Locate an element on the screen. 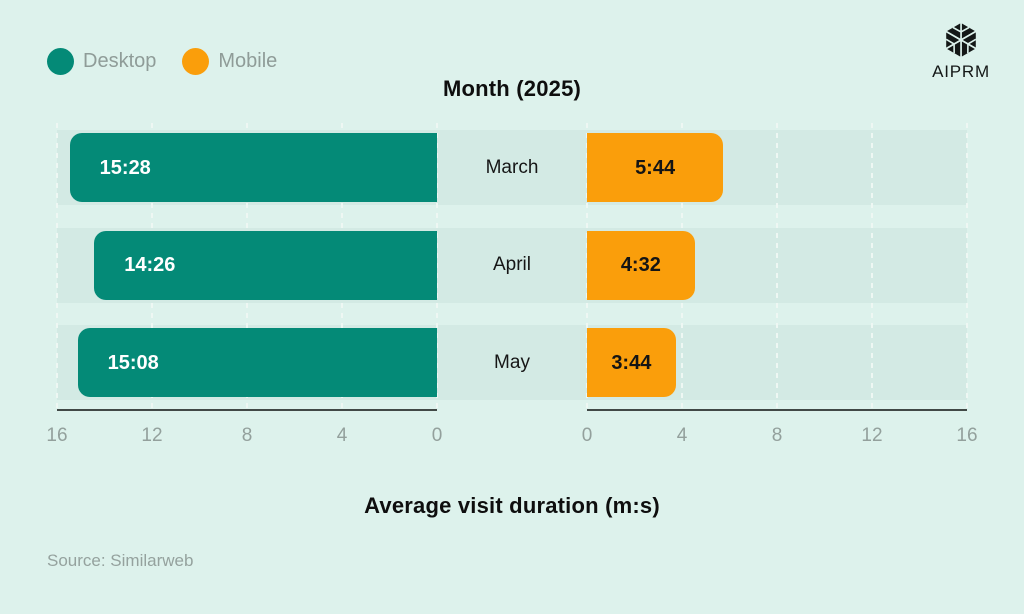  mobile-bar-april: 4:32 is located at coordinates (641, 265).